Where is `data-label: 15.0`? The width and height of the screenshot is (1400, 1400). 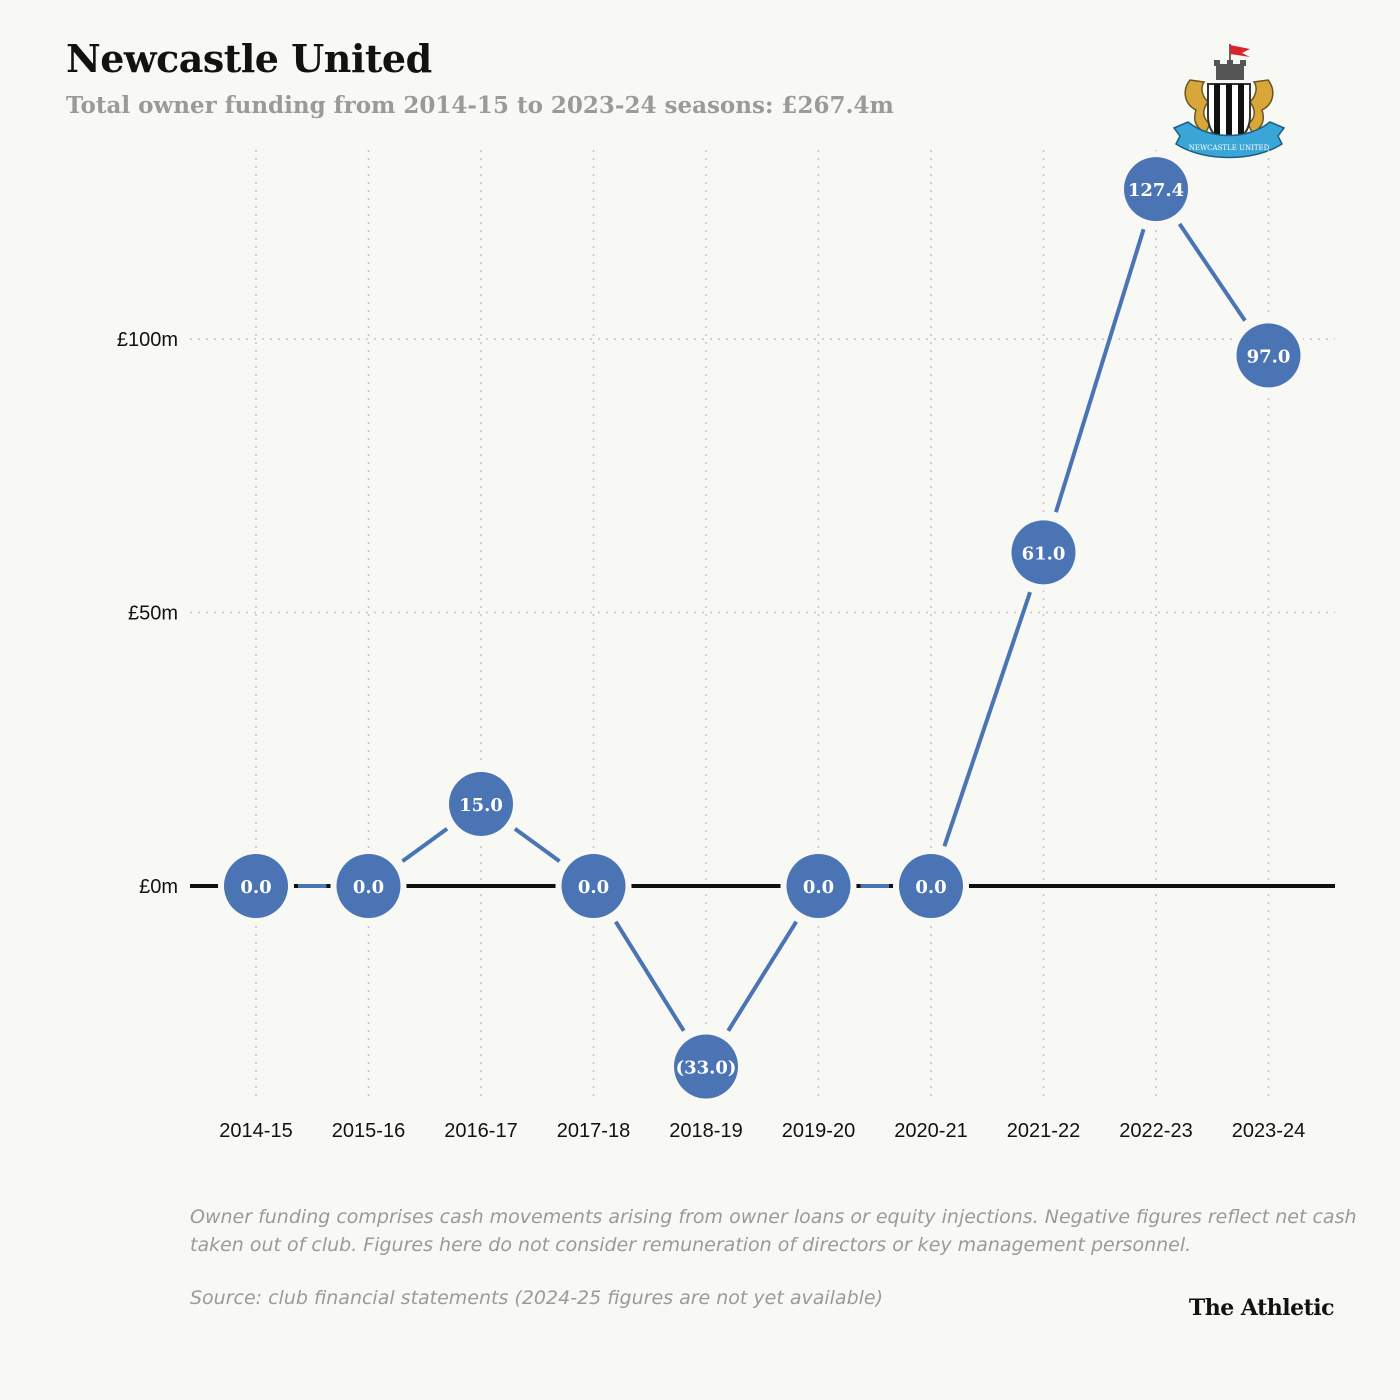 data-label: 15.0 is located at coordinates (481, 805).